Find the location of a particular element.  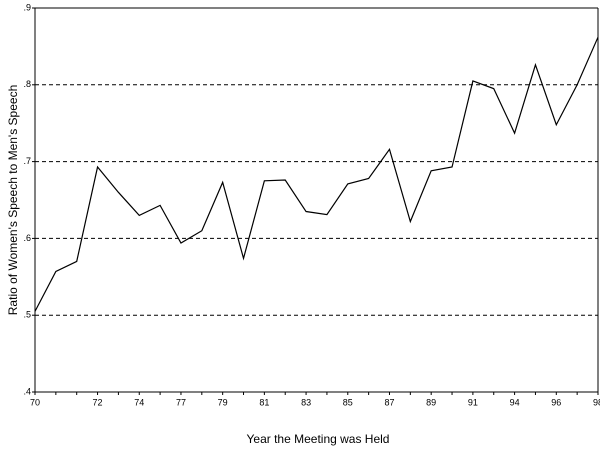

x-tick-label: 72 is located at coordinates (98, 402).